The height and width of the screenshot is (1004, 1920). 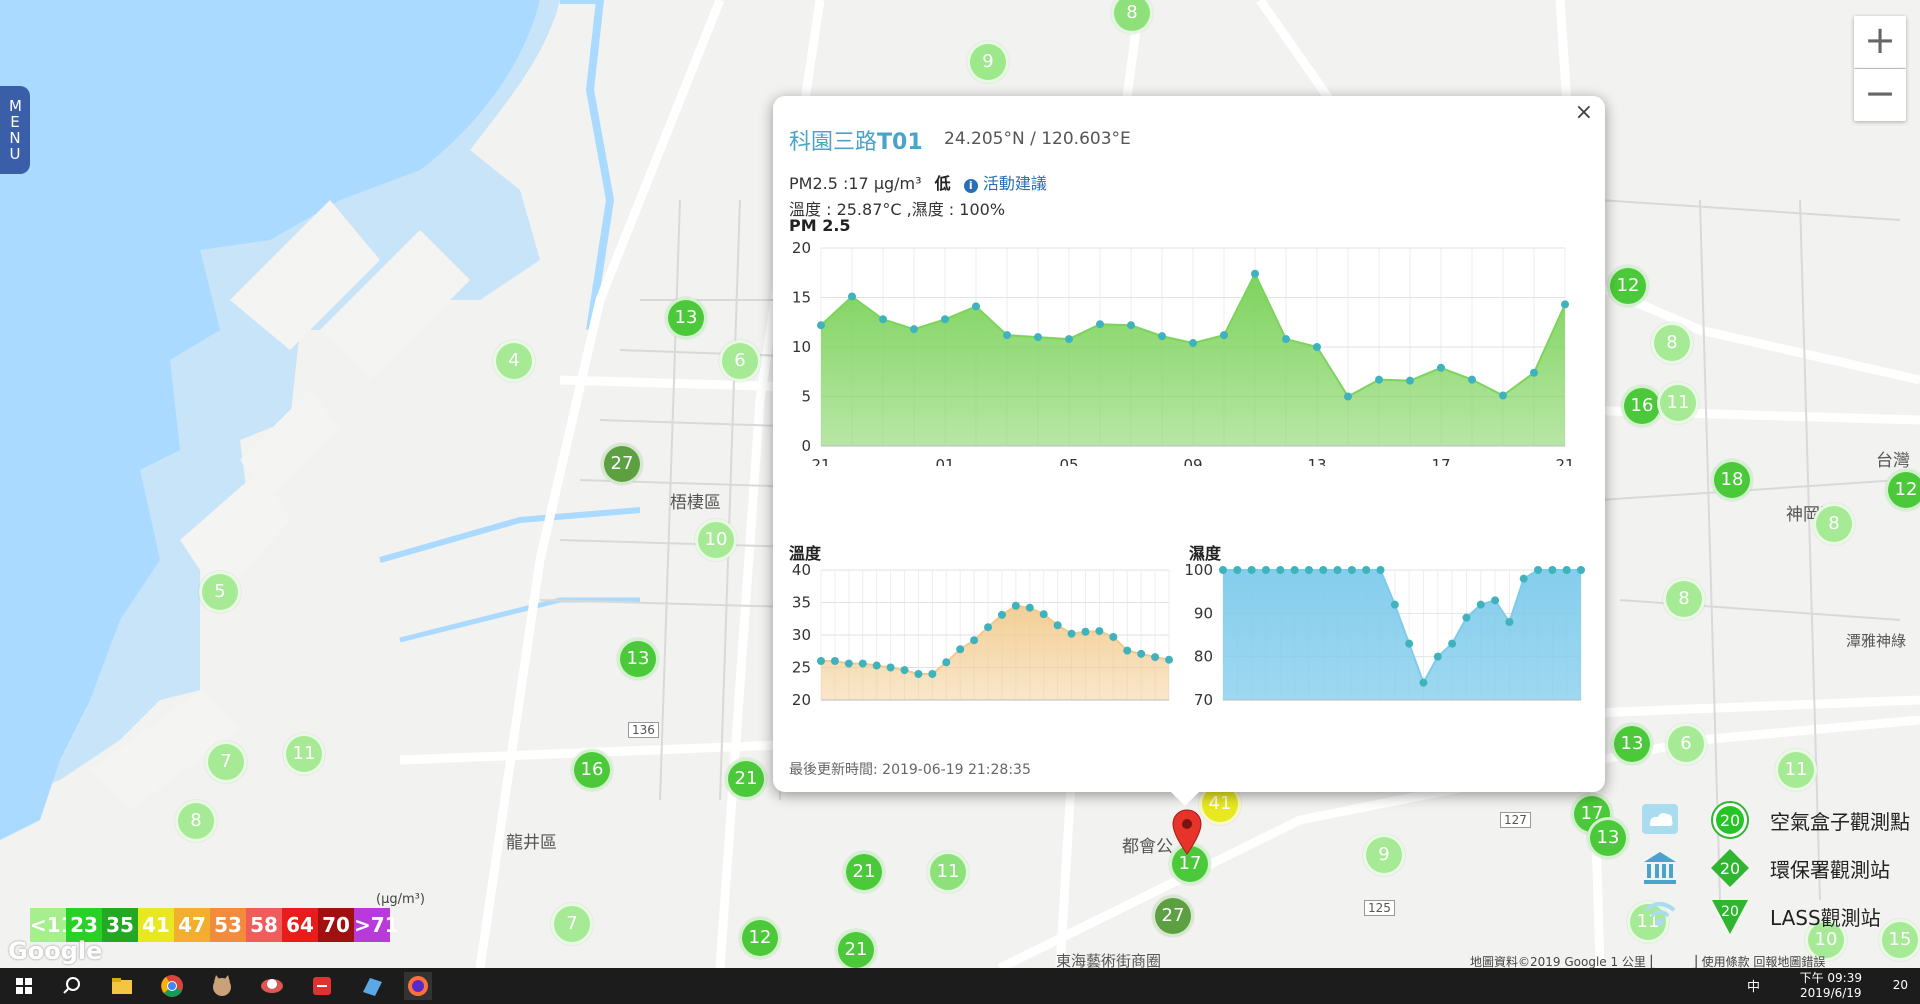 What do you see at coordinates (1730, 868) in the screenshot?
I see `epa-badge-text: 20` at bounding box center [1730, 868].